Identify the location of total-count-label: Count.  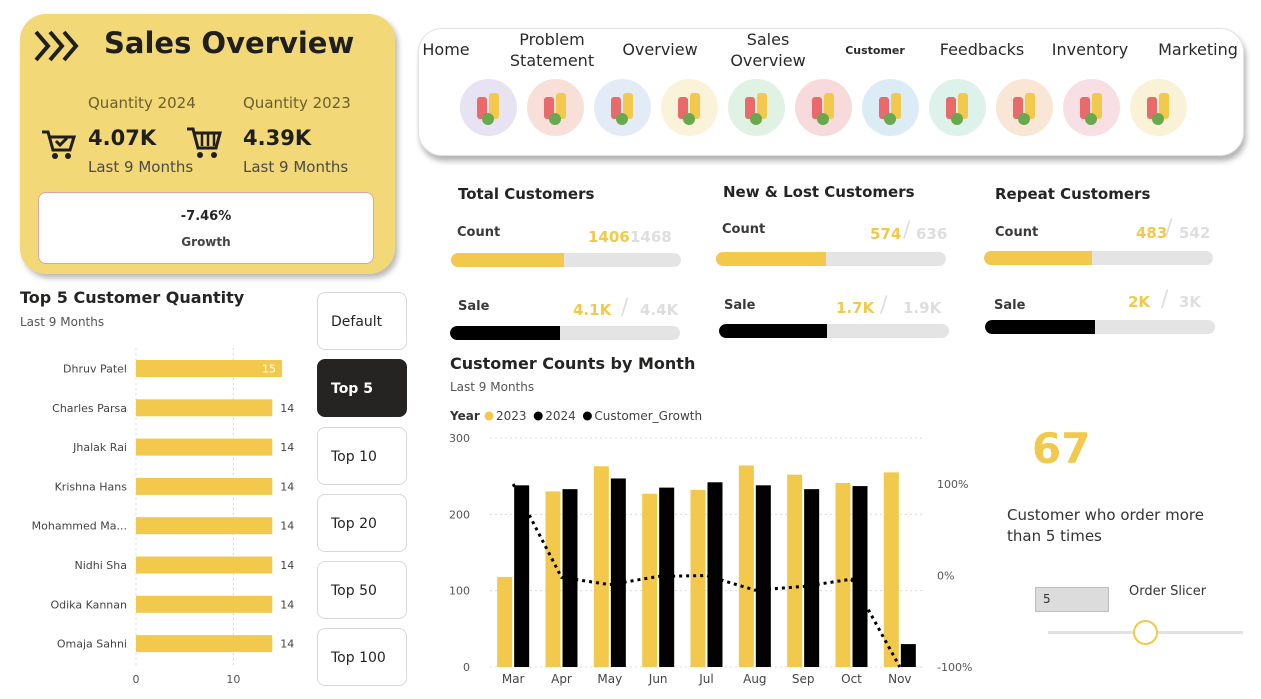
(479, 232).